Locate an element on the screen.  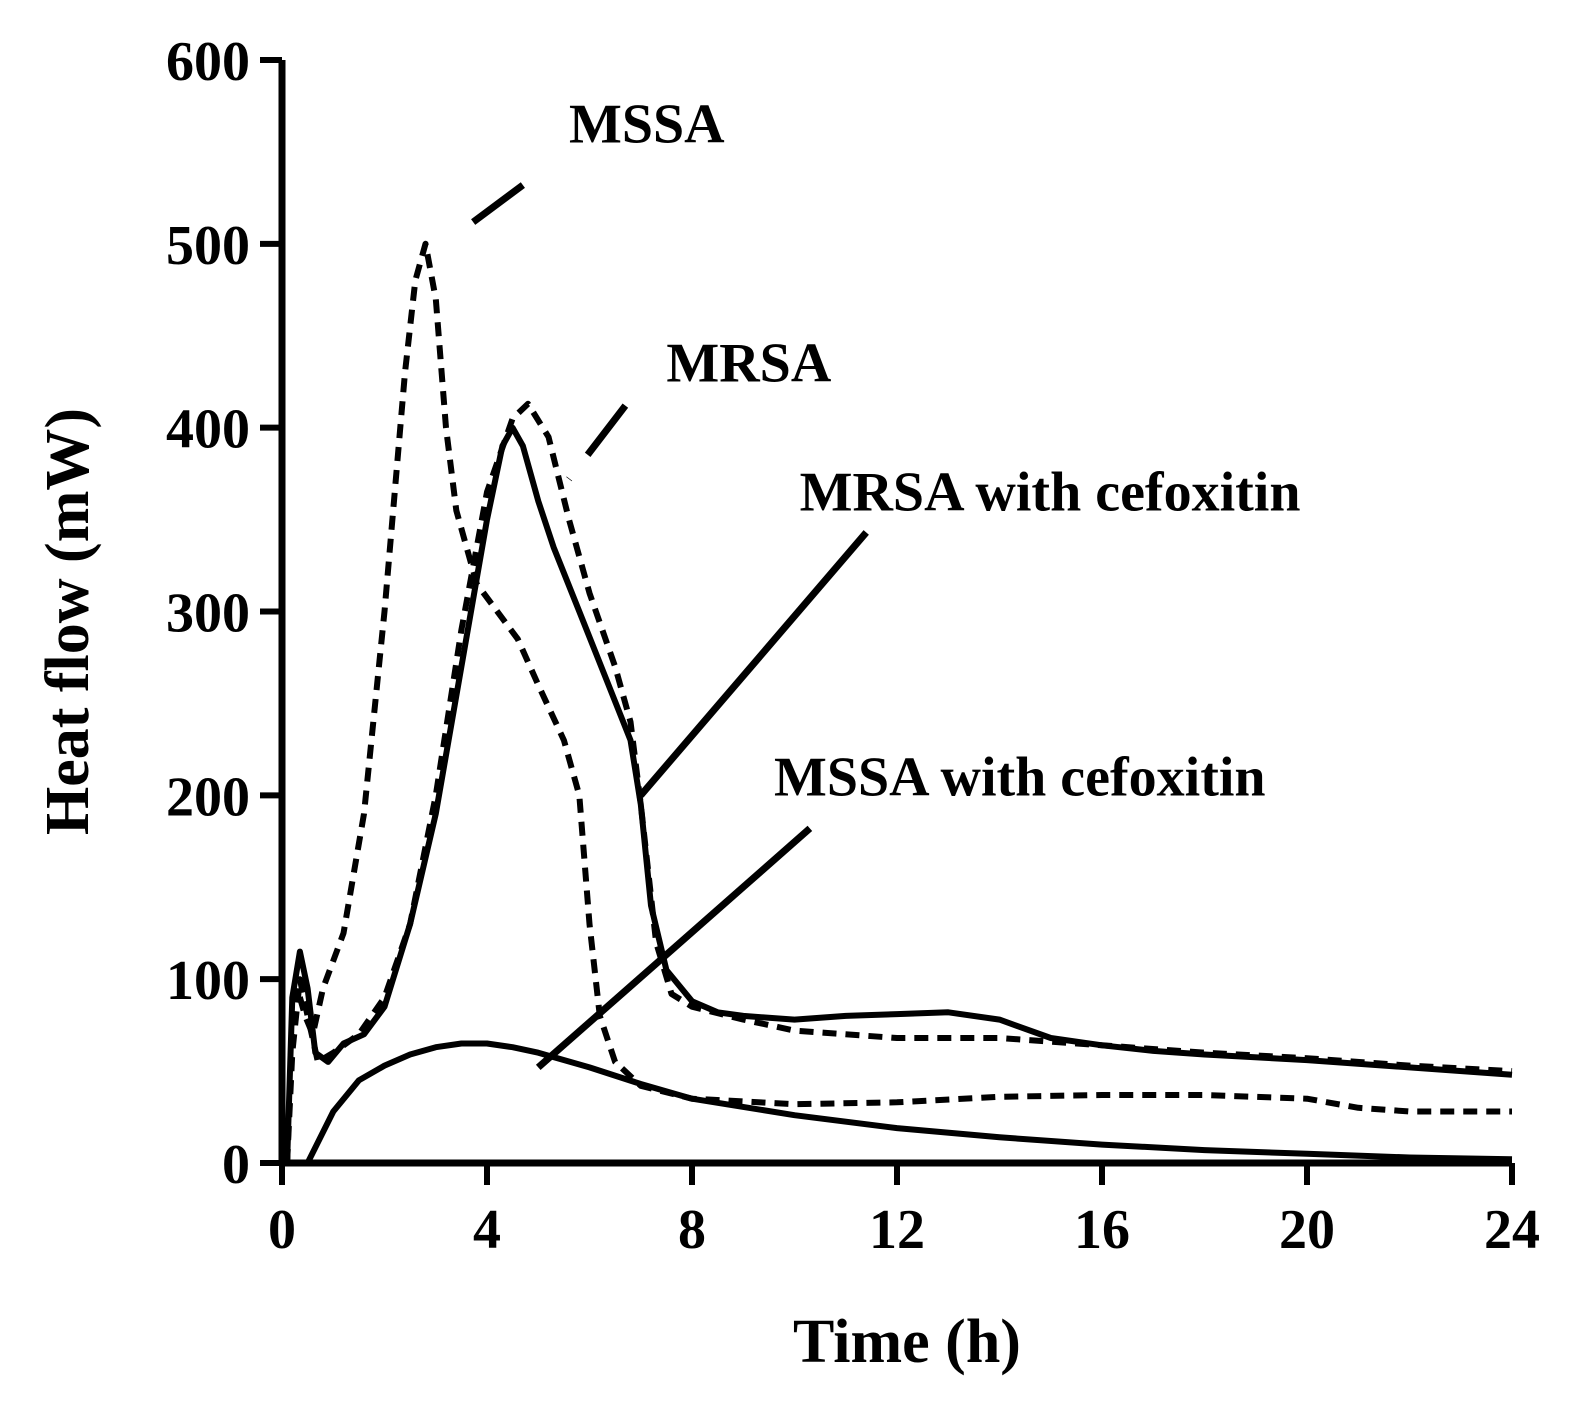
annotation-pointer-mrsa-with-cefoxitin is located at coordinates (753, 664).